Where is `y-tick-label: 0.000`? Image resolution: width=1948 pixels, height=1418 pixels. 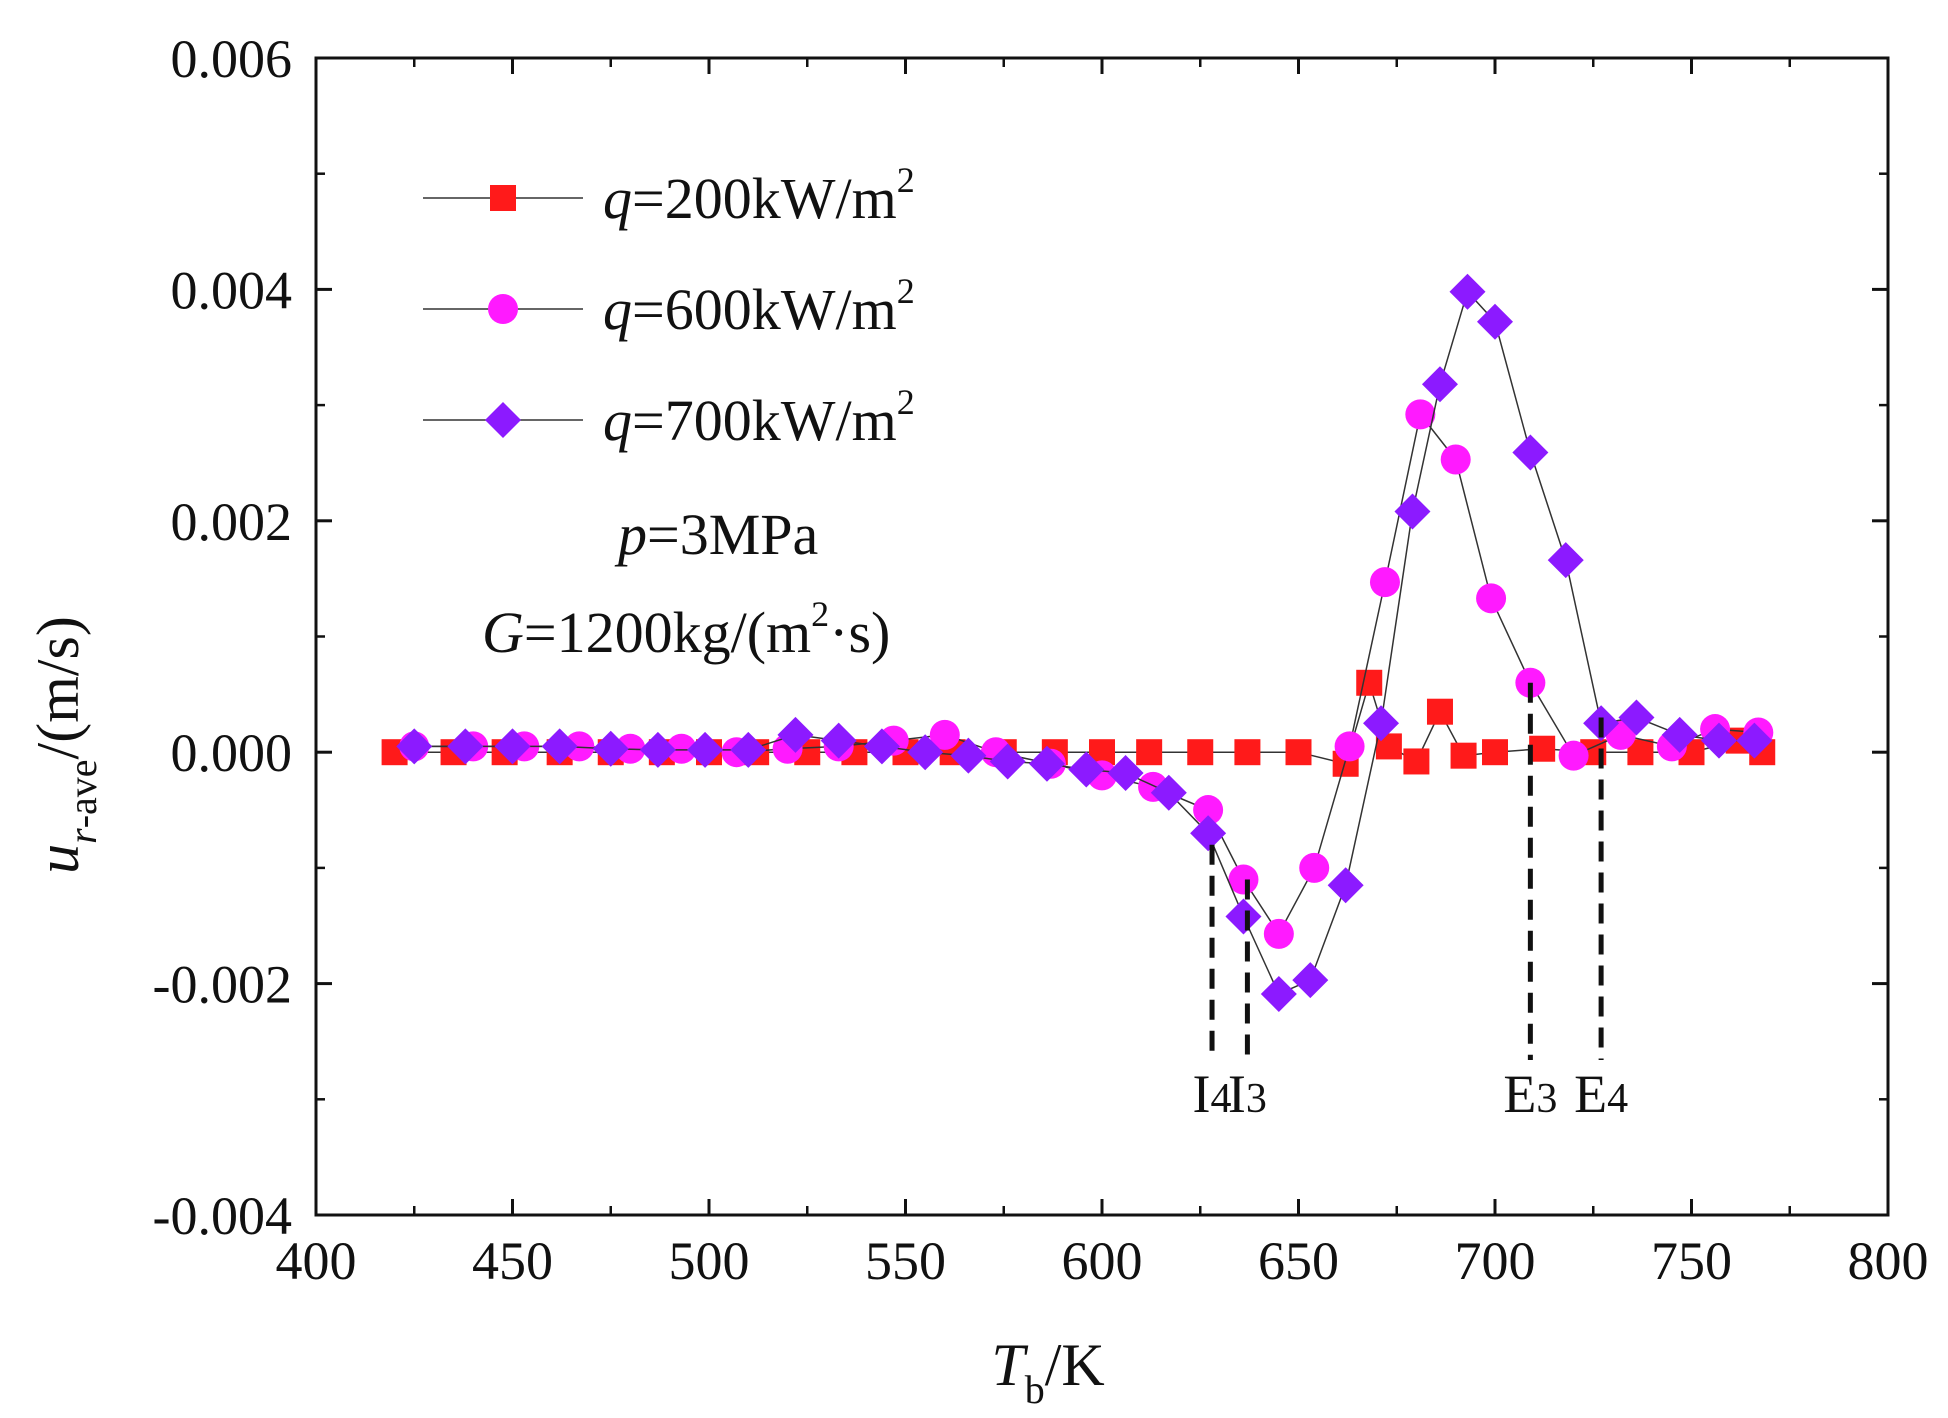 y-tick-label: 0.000 is located at coordinates (232, 753).